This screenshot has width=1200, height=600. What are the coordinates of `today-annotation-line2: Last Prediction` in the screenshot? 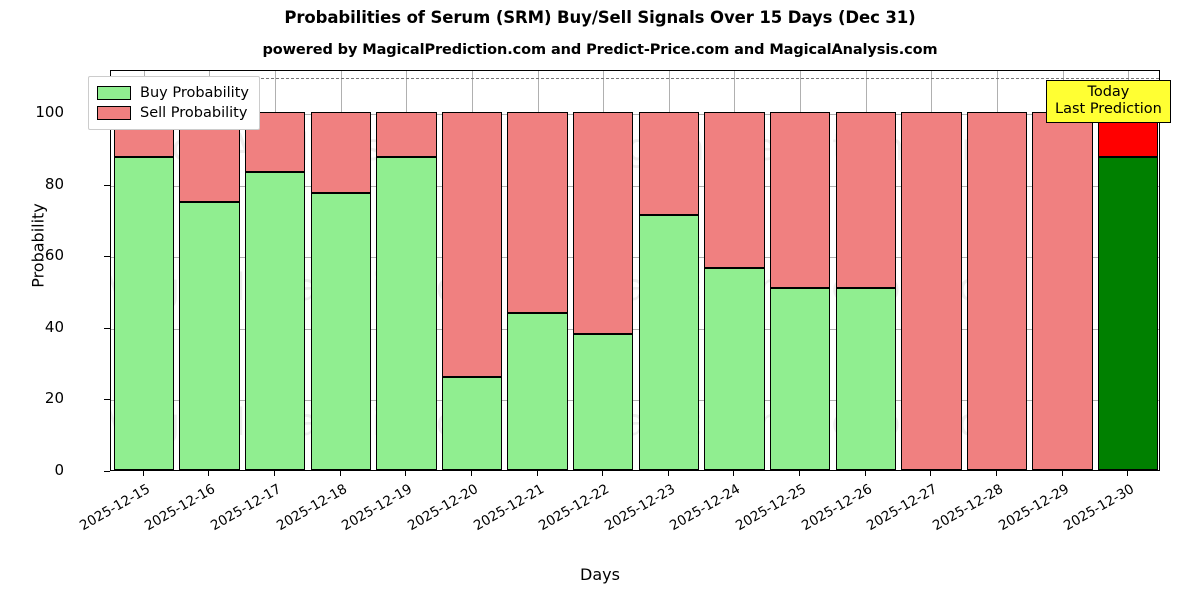 It's located at (1108, 109).